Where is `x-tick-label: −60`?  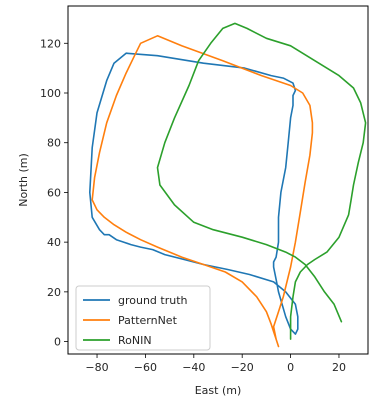
x-tick-label: −60 is located at coordinates (145, 367).